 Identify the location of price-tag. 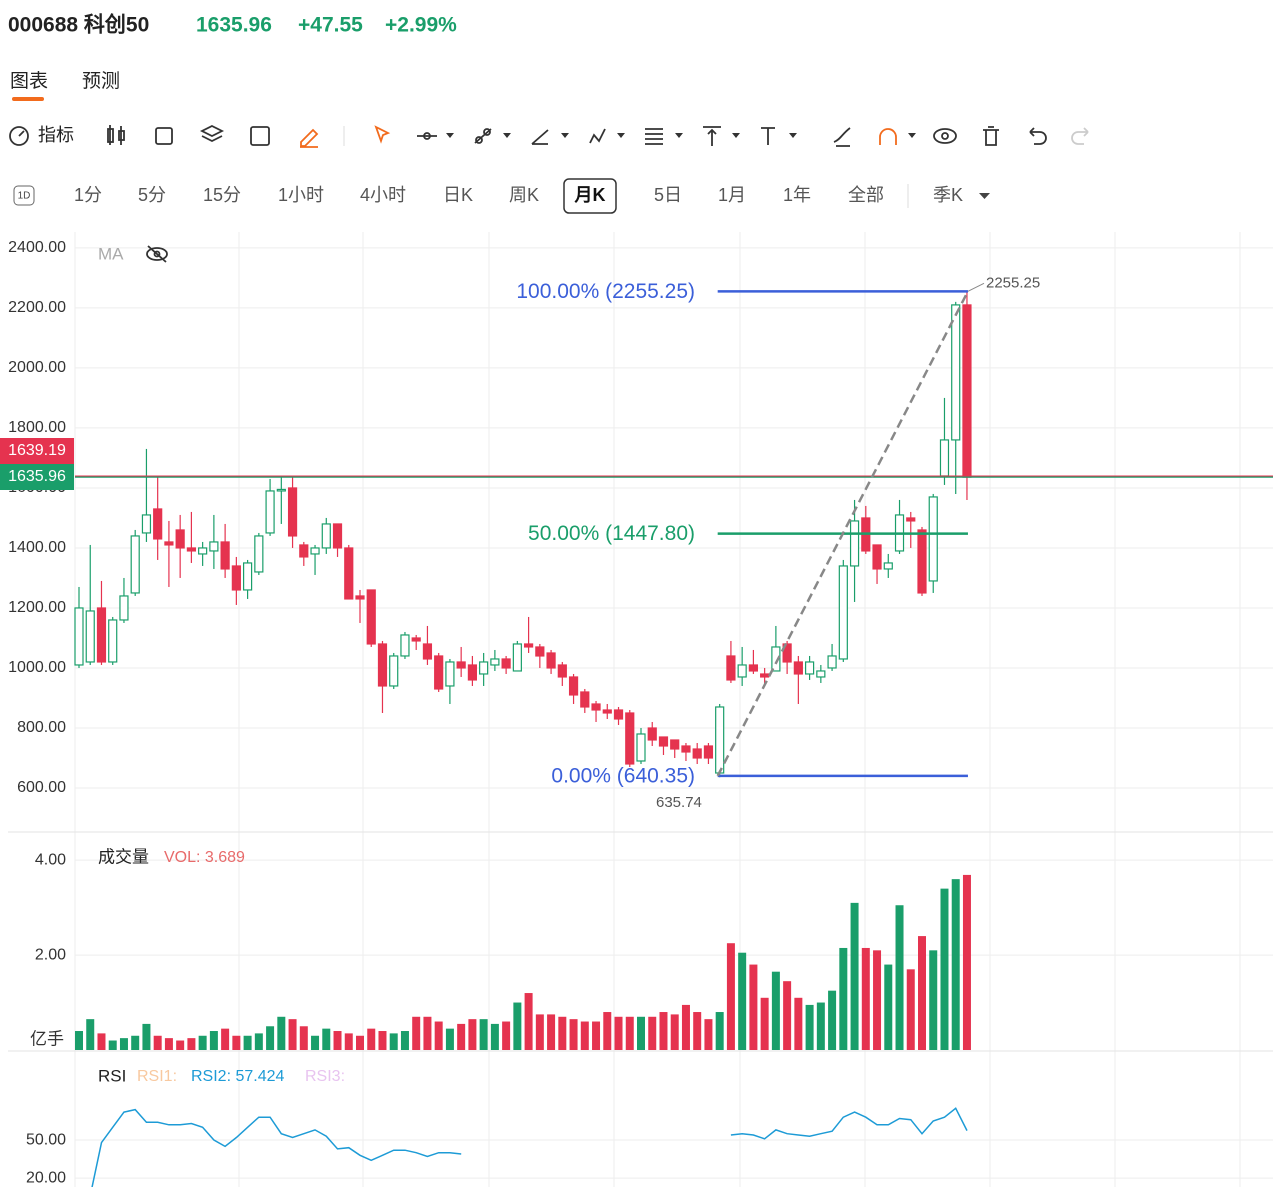
(37, 477).